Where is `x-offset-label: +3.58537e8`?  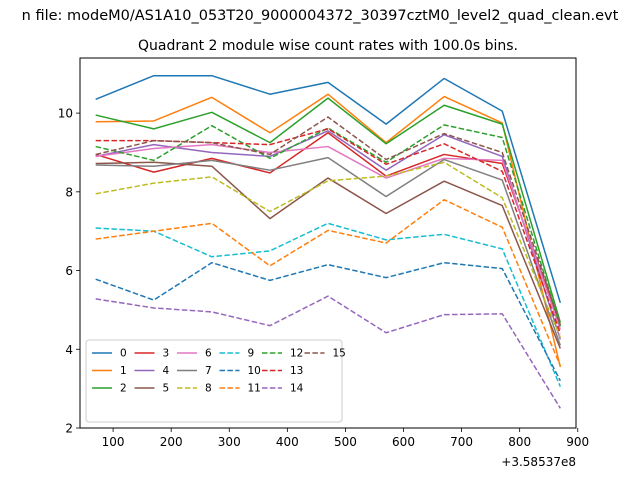
x-offset-label: +3.58537e8 is located at coordinates (538, 462).